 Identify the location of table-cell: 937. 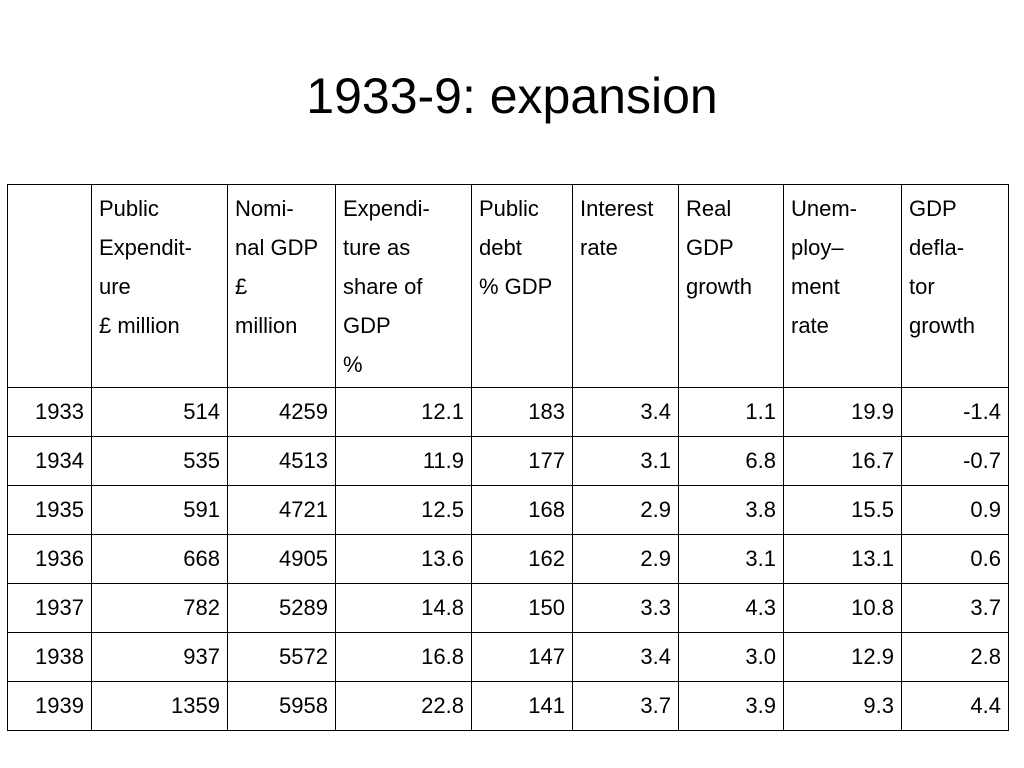
(159, 657).